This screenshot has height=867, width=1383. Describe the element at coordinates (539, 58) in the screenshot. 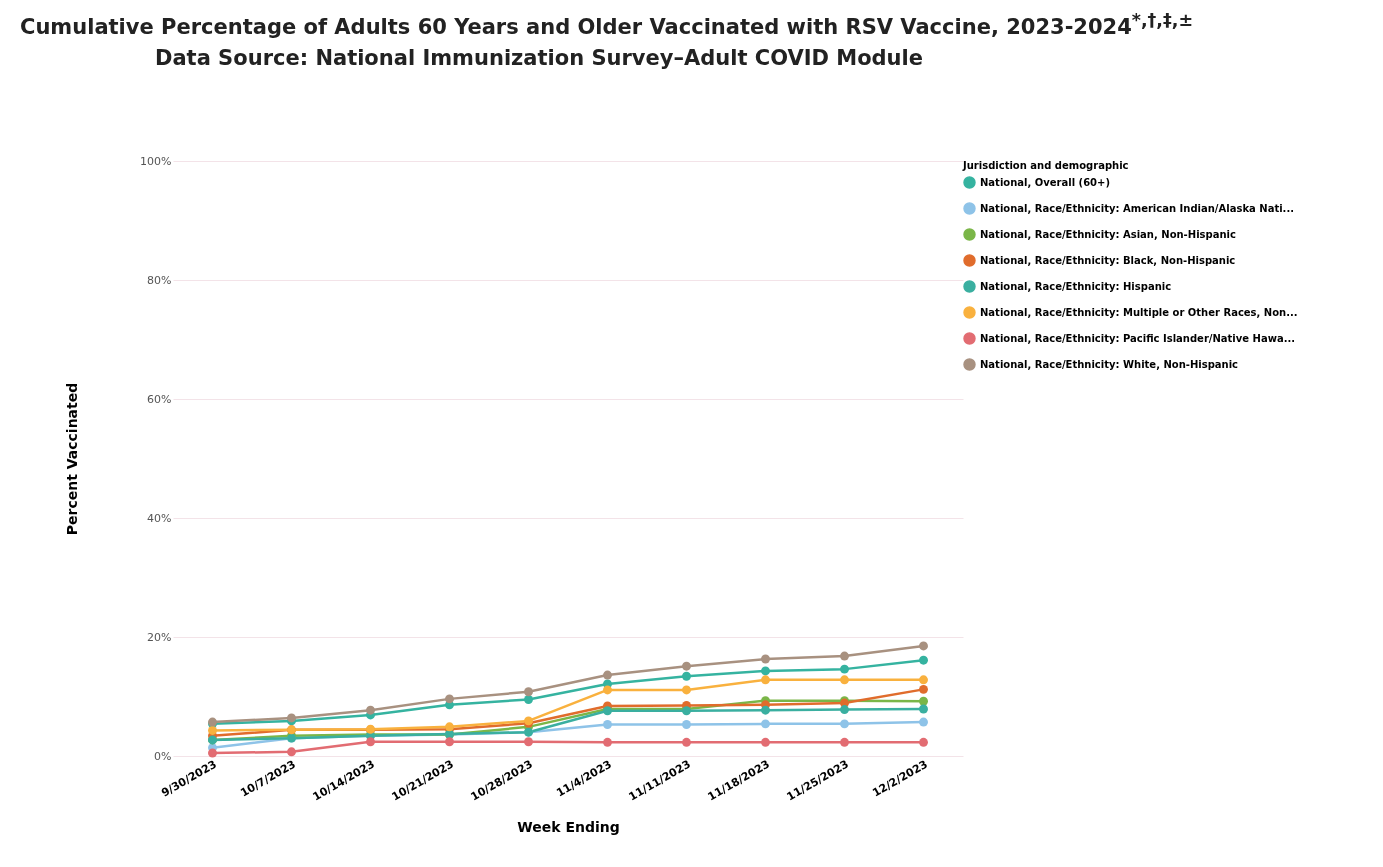

I see `chart-subtitle: Data Source: National Immunization Survey–Adult COVID Module` at that location.